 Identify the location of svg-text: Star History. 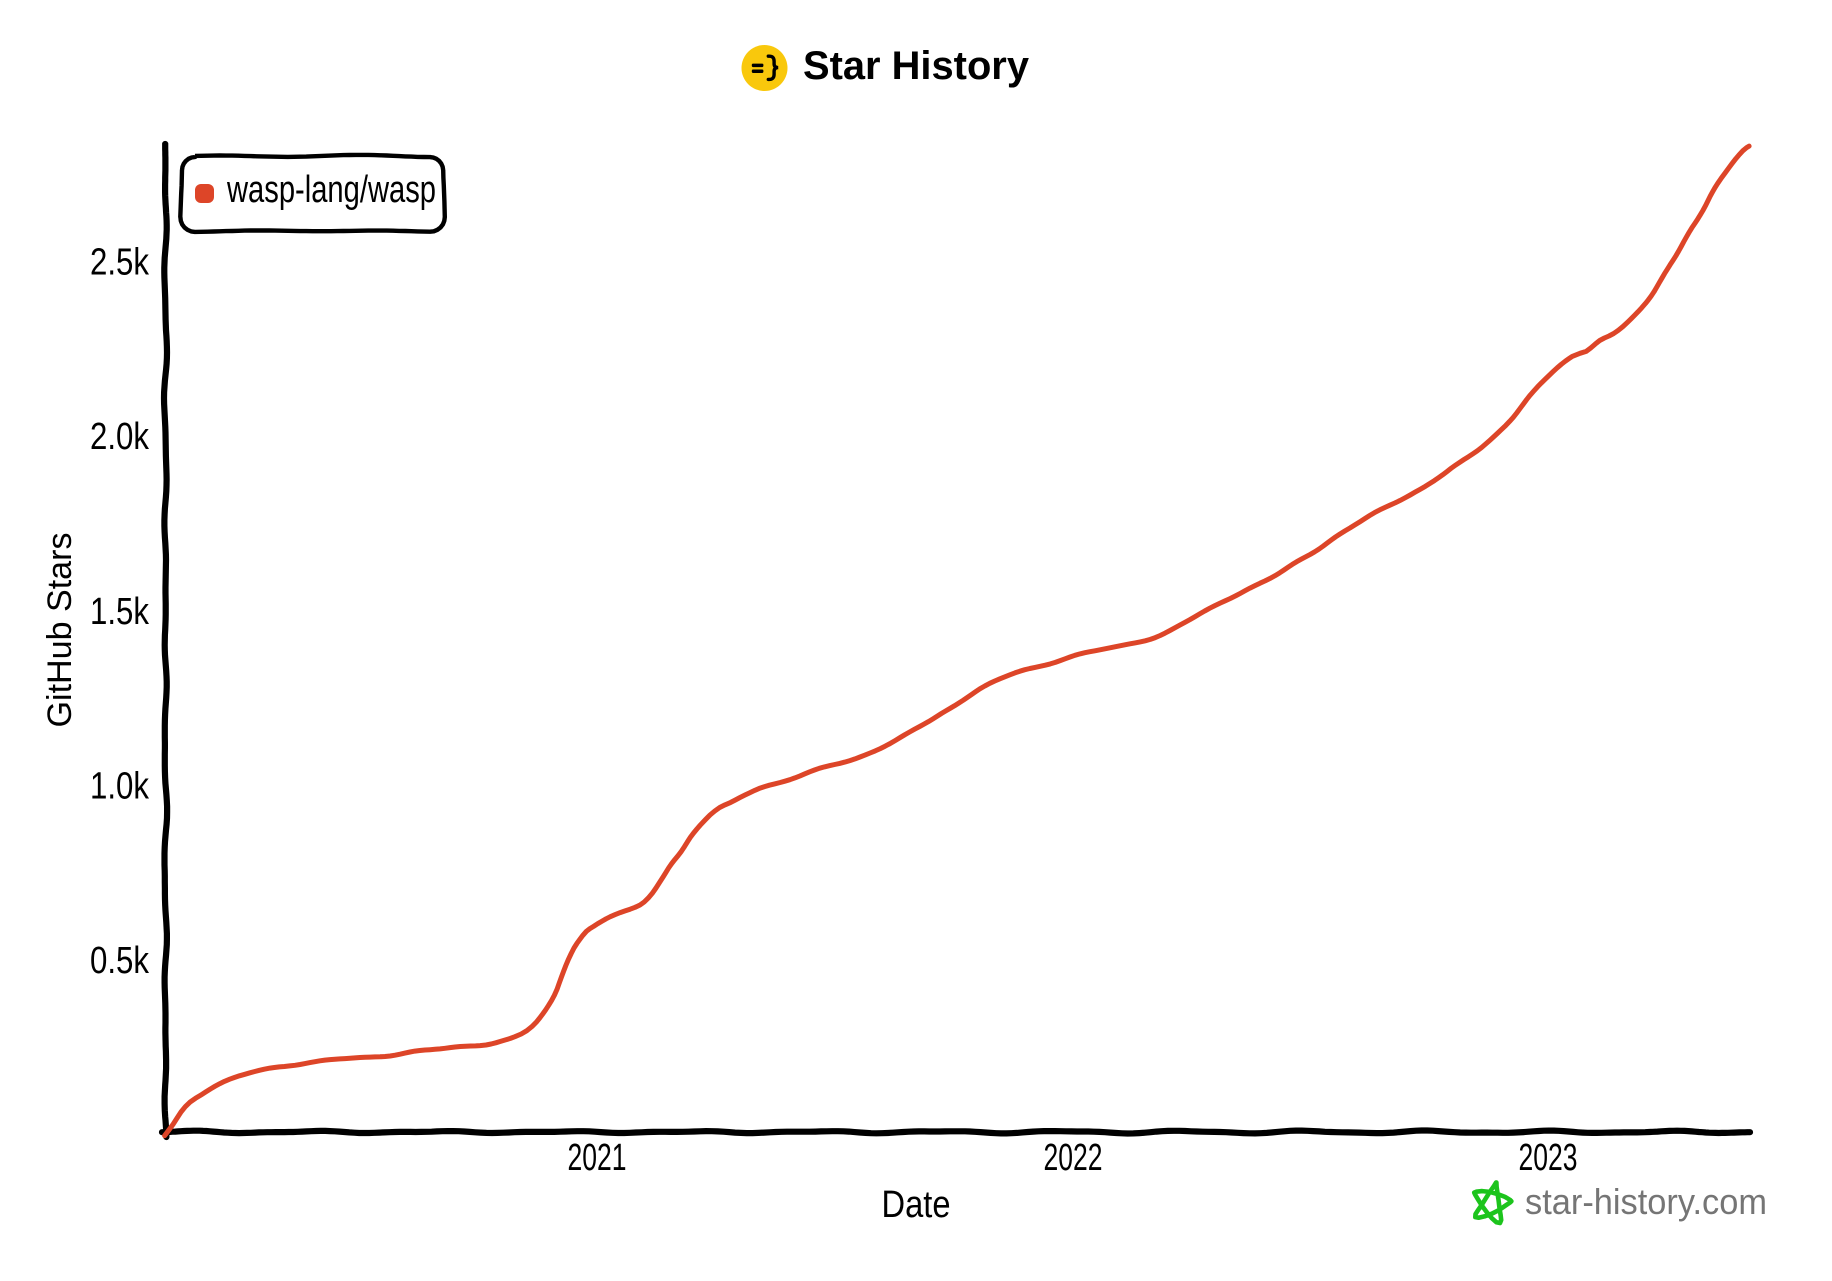
(916, 66).